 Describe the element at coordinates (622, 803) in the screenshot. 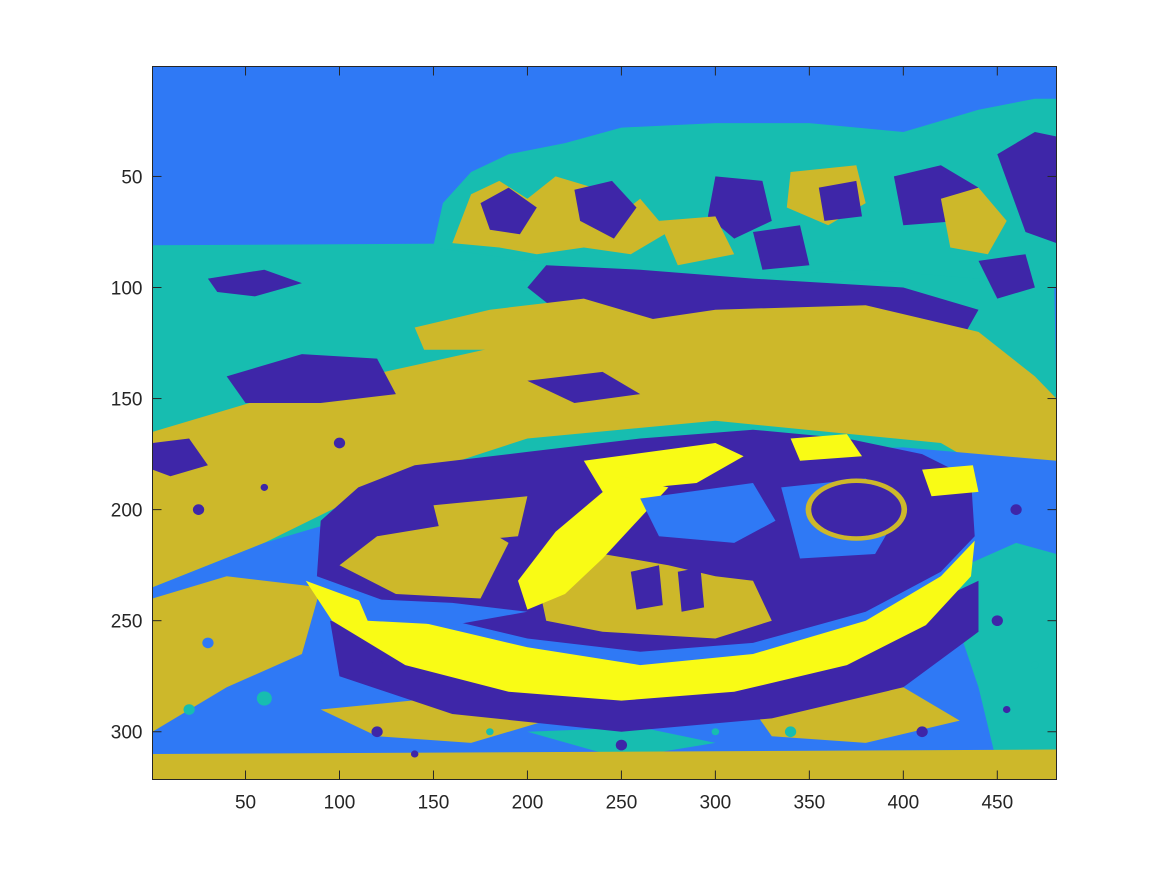

I see `x-tick-label: 250` at that location.